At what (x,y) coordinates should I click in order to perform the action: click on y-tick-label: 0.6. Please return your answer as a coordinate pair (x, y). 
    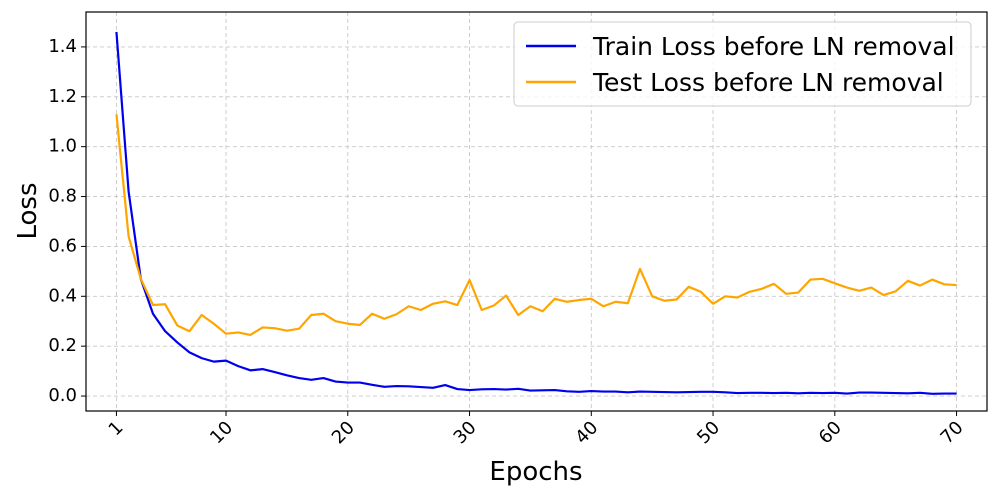
    Looking at the image, I should click on (62, 245).